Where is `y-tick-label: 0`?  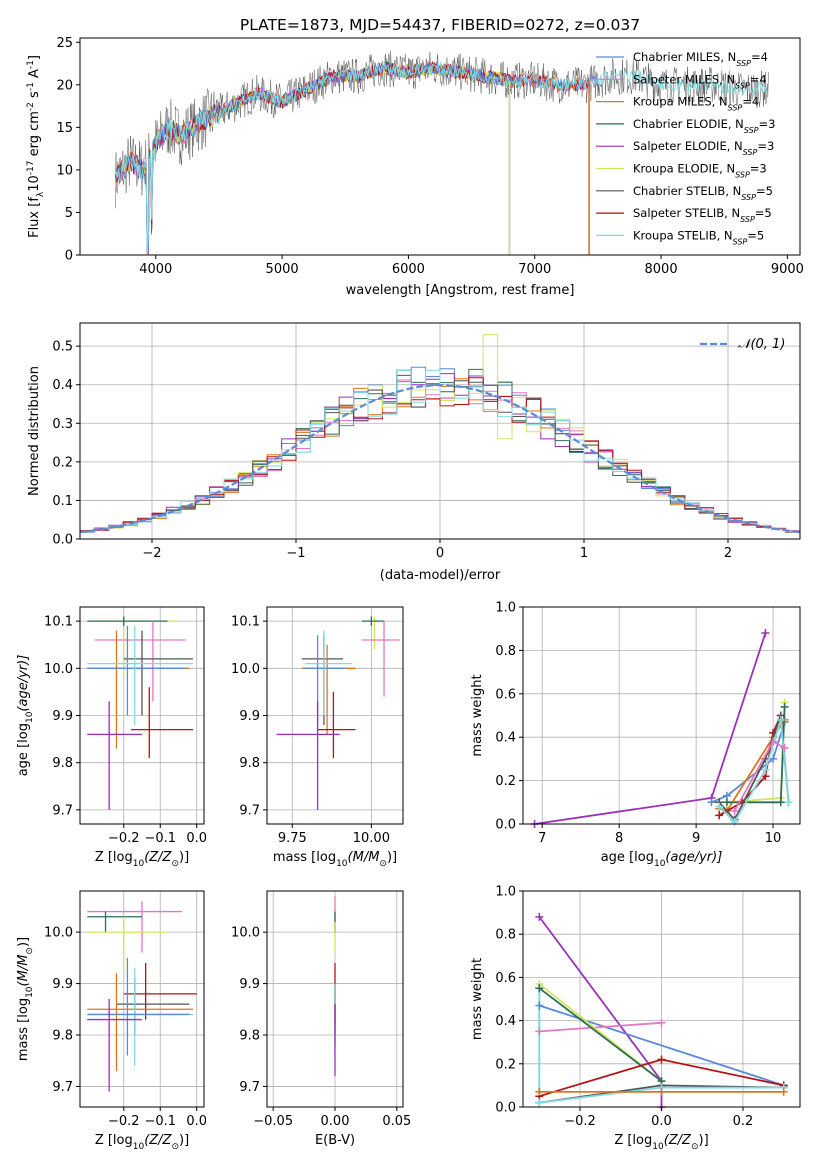
y-tick-label: 0 is located at coordinates (69, 256).